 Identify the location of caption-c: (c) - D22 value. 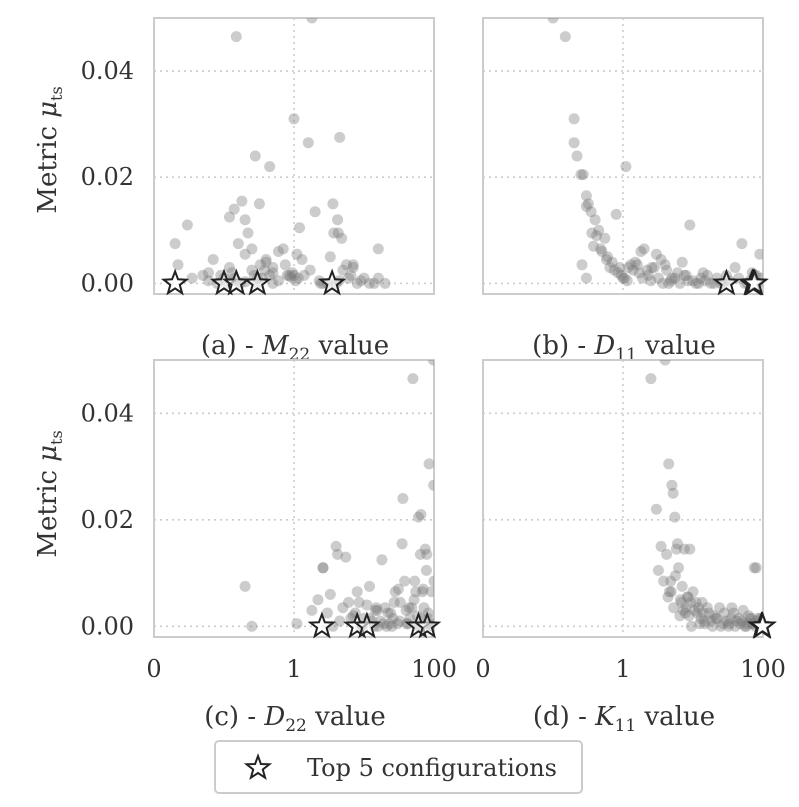
(295, 719).